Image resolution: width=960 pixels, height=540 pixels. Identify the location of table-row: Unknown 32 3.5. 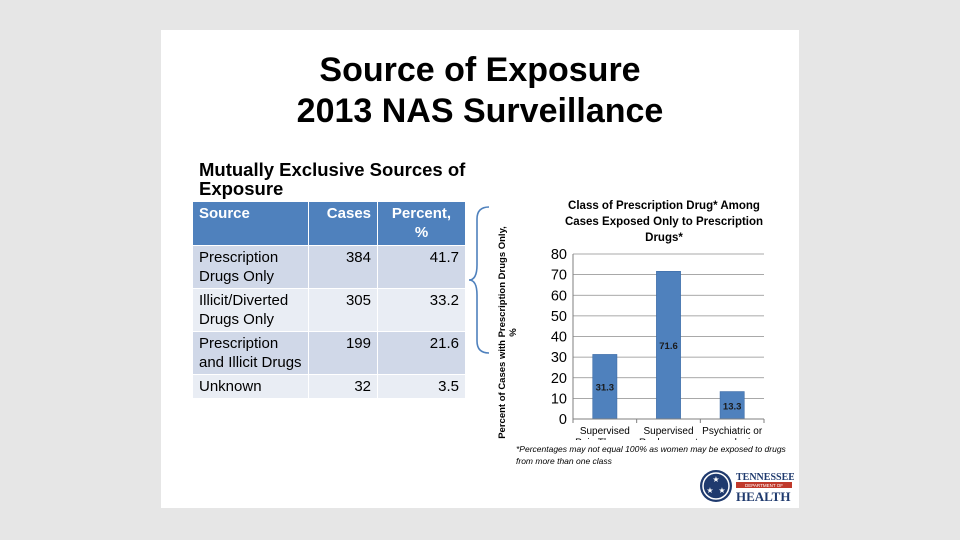
(329, 386).